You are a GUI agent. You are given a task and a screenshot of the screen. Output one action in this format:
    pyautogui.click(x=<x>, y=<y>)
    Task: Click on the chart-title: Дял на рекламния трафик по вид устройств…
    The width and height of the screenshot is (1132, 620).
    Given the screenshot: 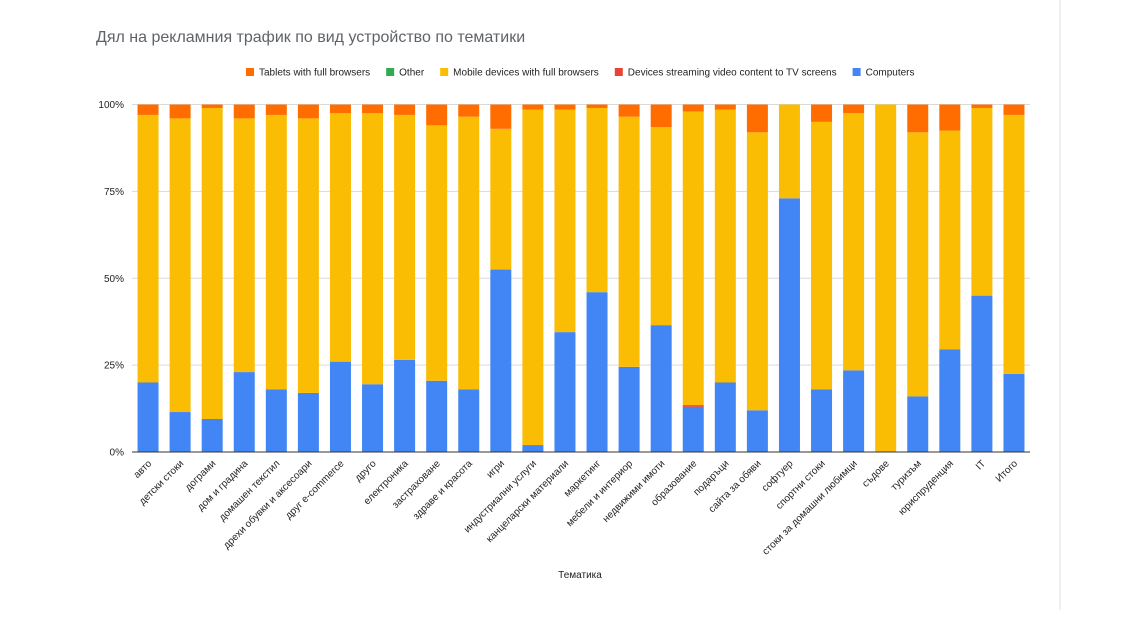 What is the action you would take?
    pyautogui.click(x=310, y=37)
    